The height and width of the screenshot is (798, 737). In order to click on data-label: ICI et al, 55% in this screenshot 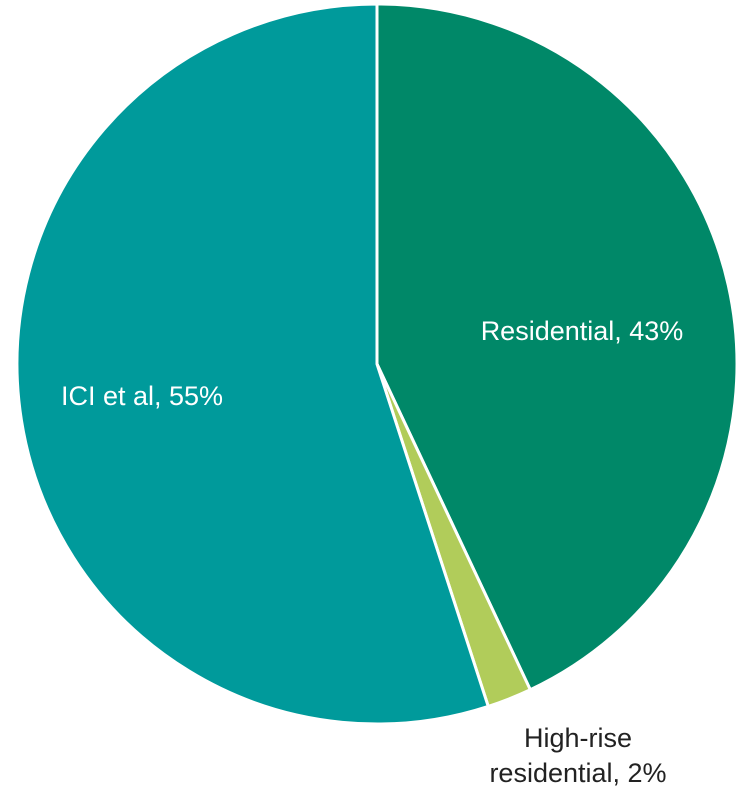, I will do `click(142, 396)`.